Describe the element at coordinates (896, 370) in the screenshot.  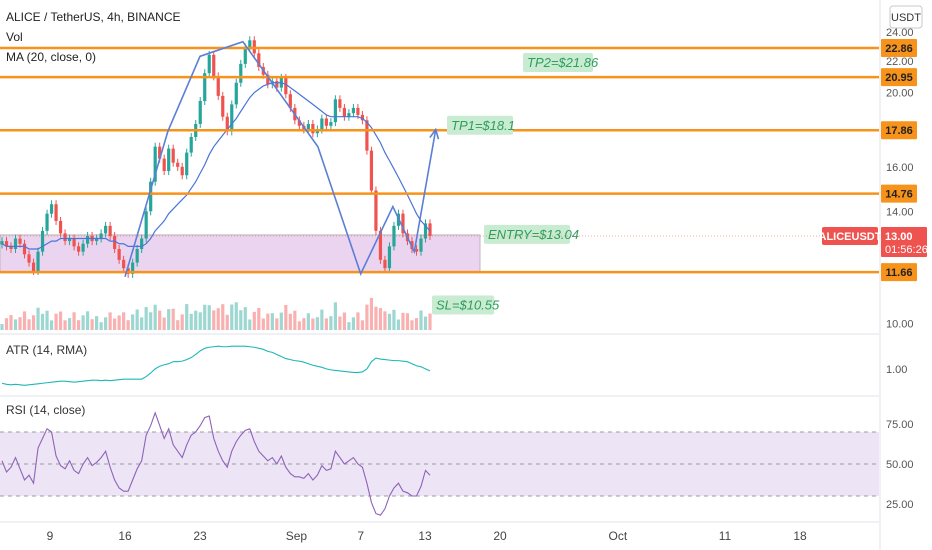
I see `atr-axis-tick: 1.00` at that location.